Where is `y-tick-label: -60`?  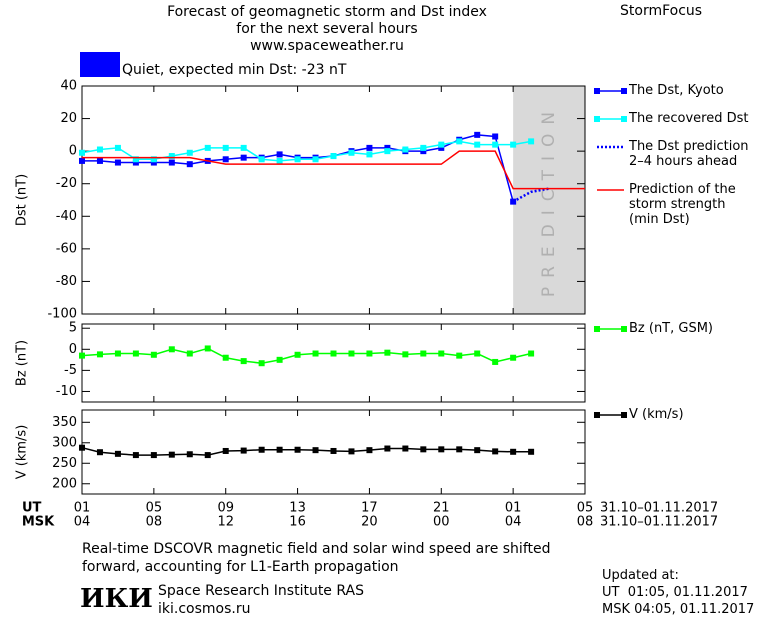 y-tick-label: -60 is located at coordinates (66, 248).